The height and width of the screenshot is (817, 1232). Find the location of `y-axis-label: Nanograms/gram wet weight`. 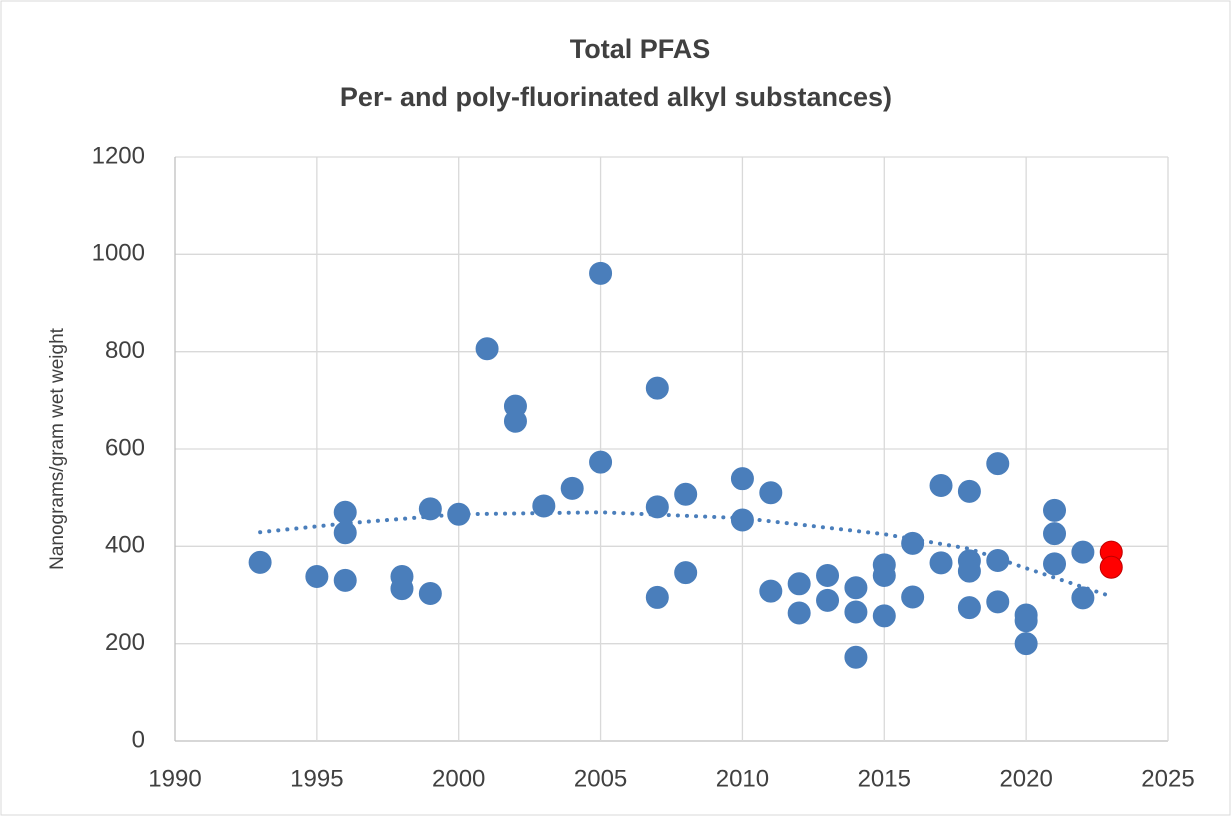

y-axis-label: Nanograms/gram wet weight is located at coordinates (57, 448).